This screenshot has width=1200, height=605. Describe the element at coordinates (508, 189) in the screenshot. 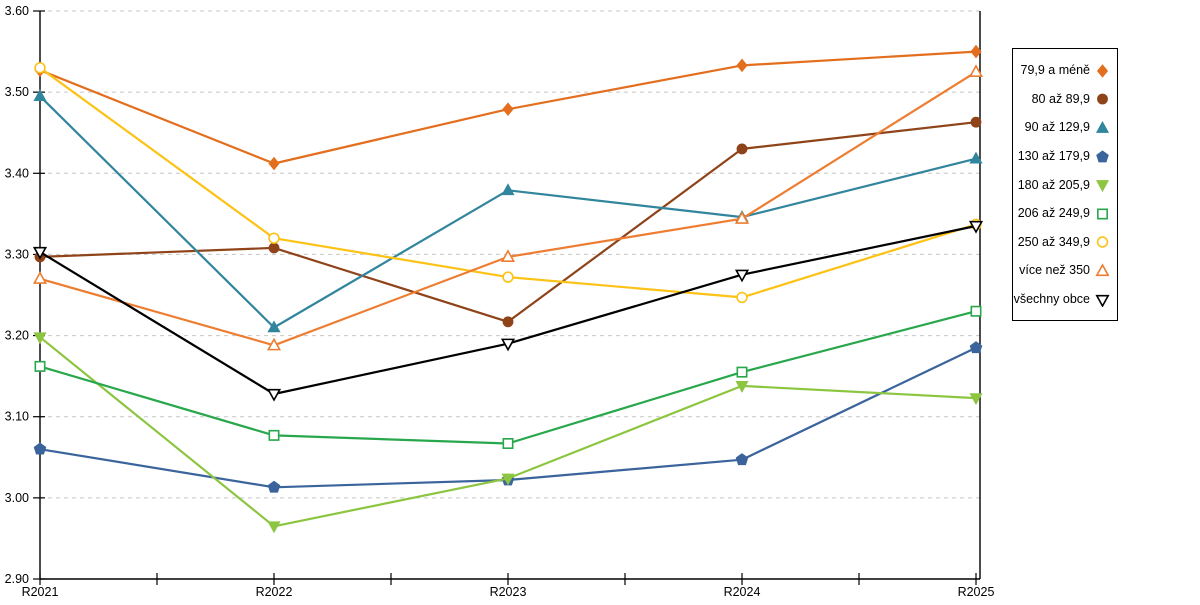

I see `data-point-s2-x2` at that location.